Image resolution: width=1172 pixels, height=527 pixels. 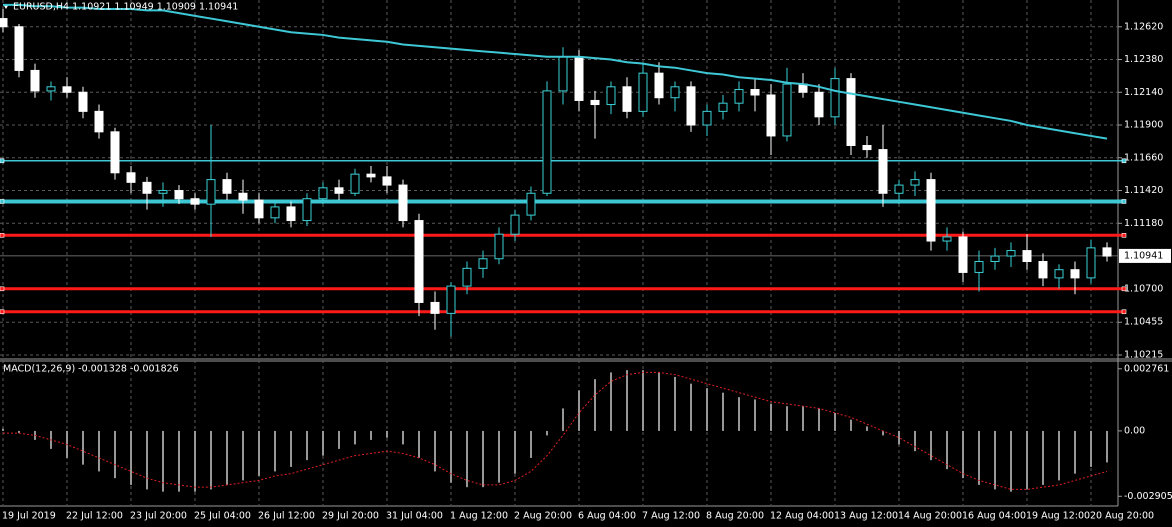 I want to click on y-tick-label: 1.10455, so click(x=1143, y=322).